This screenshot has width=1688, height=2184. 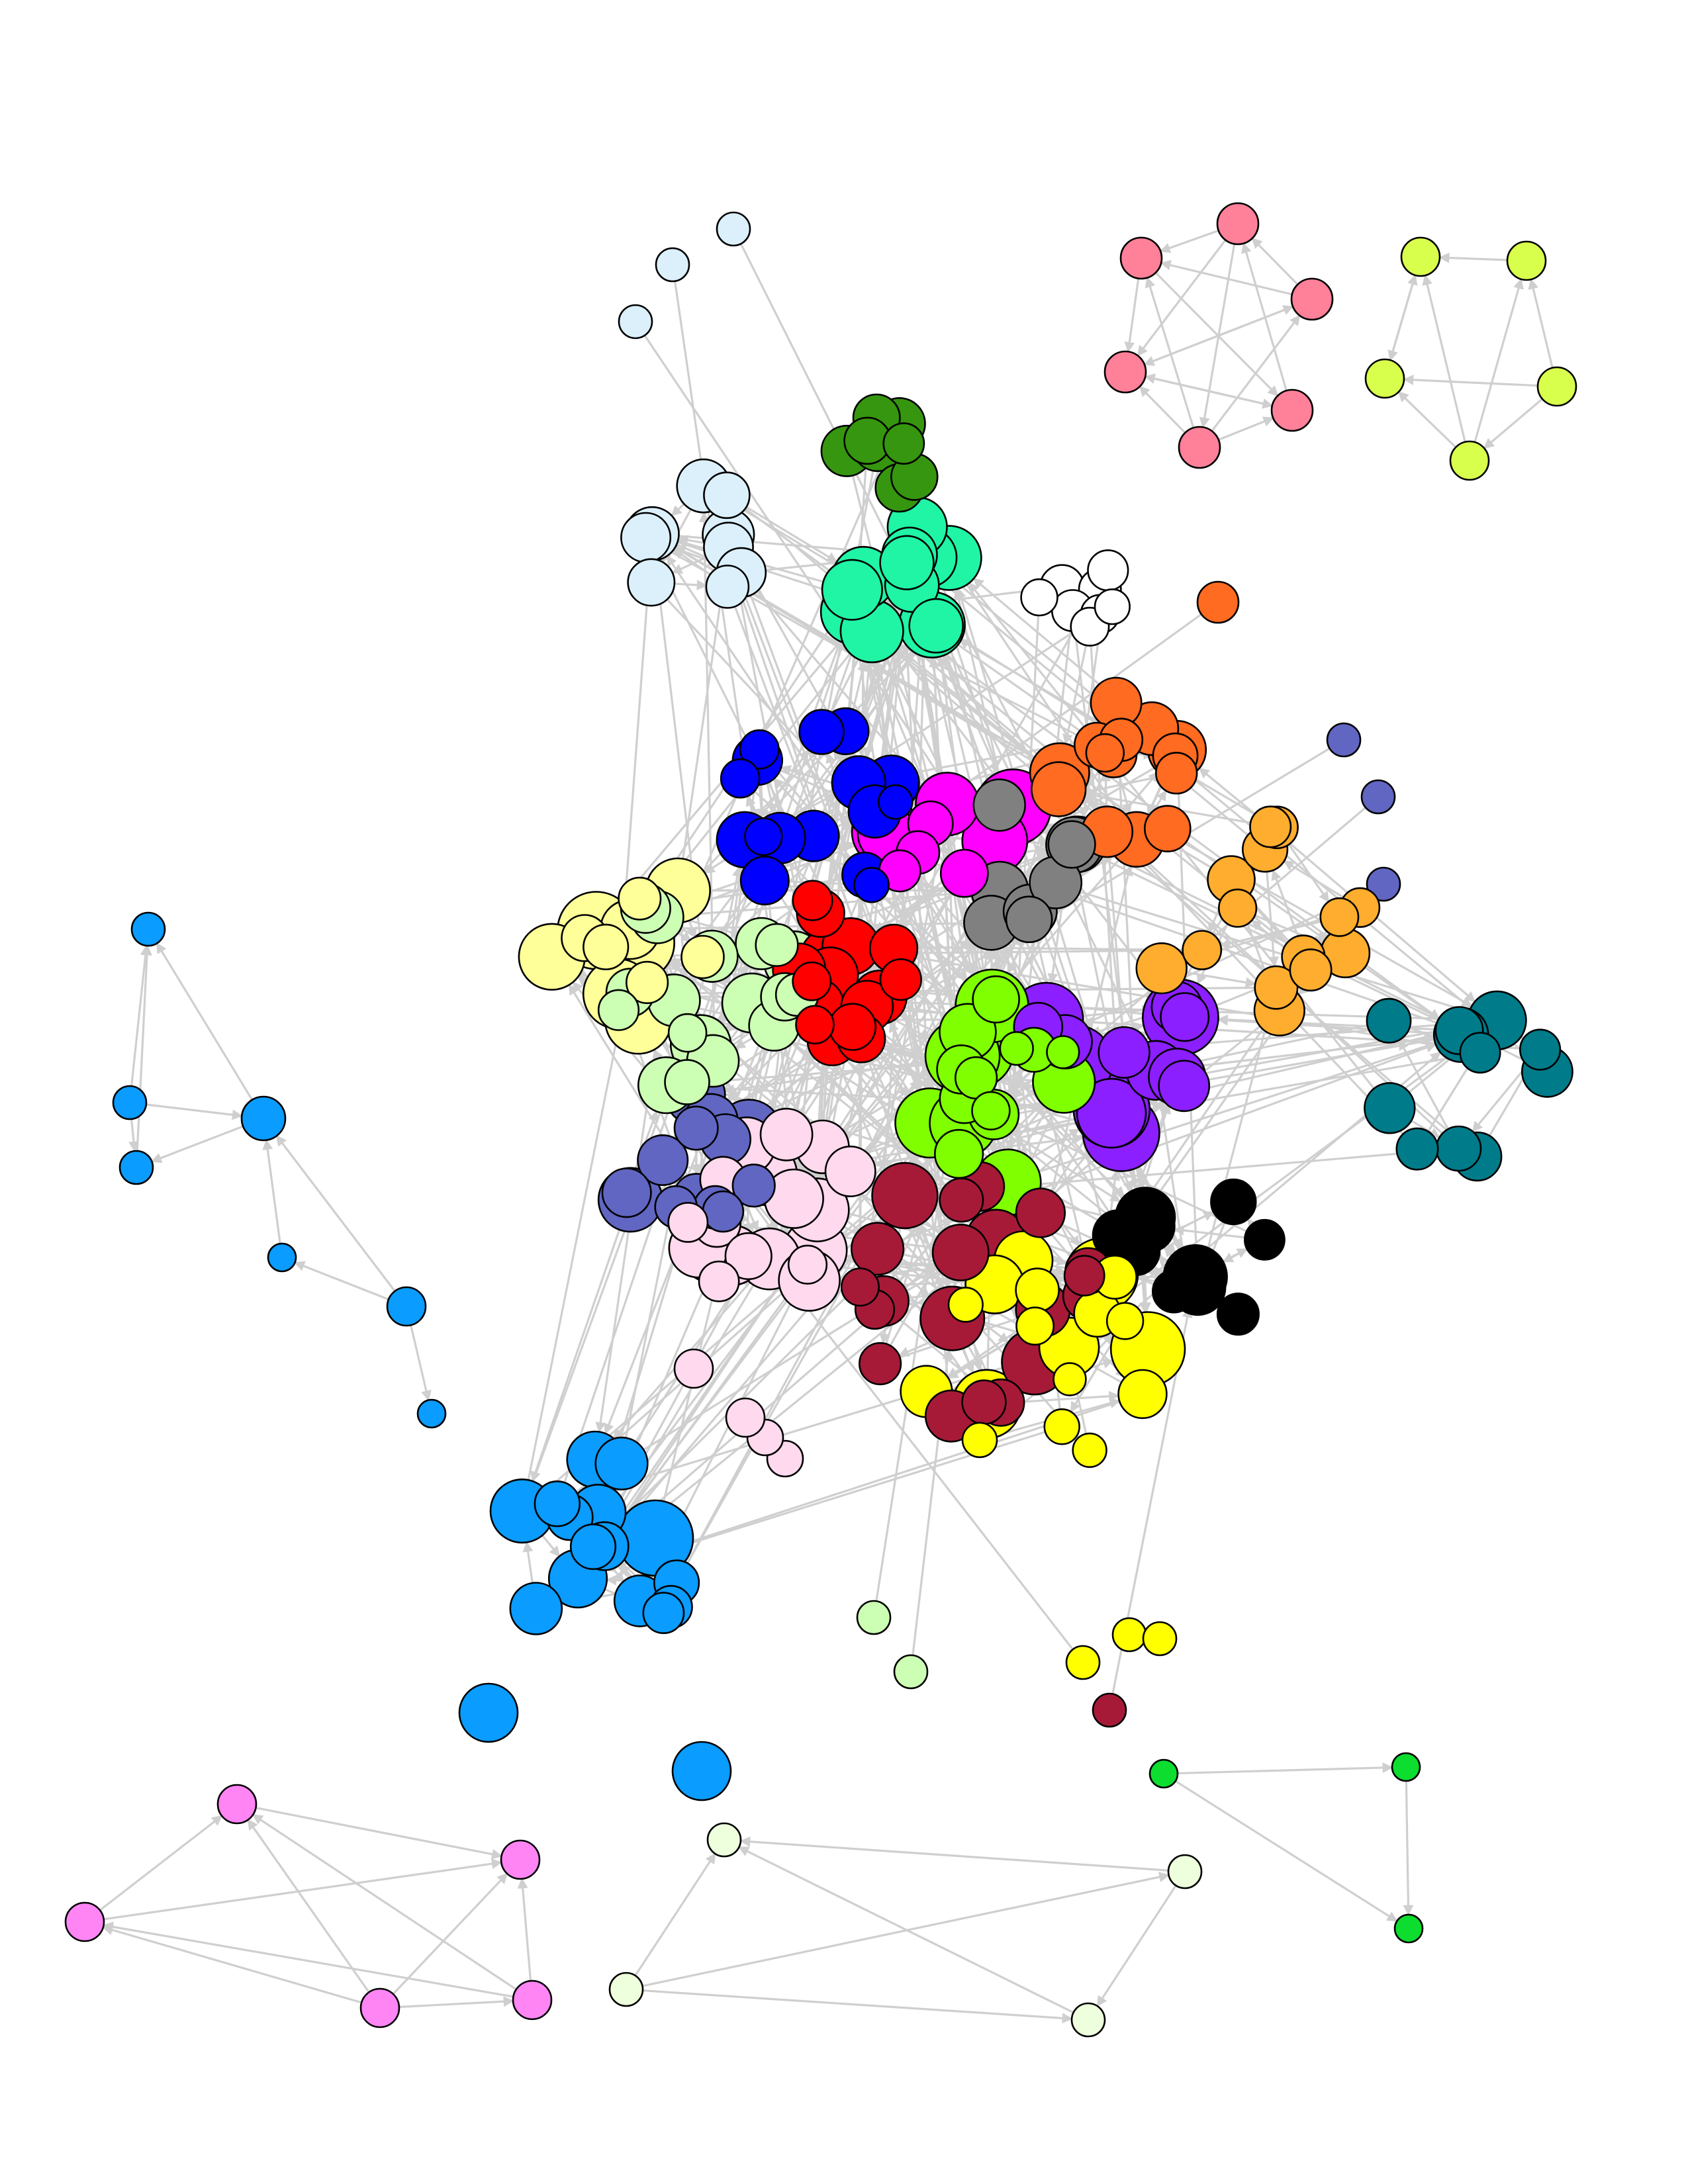 I want to click on node-white-cluster-n246, so click(x=1108, y=570).